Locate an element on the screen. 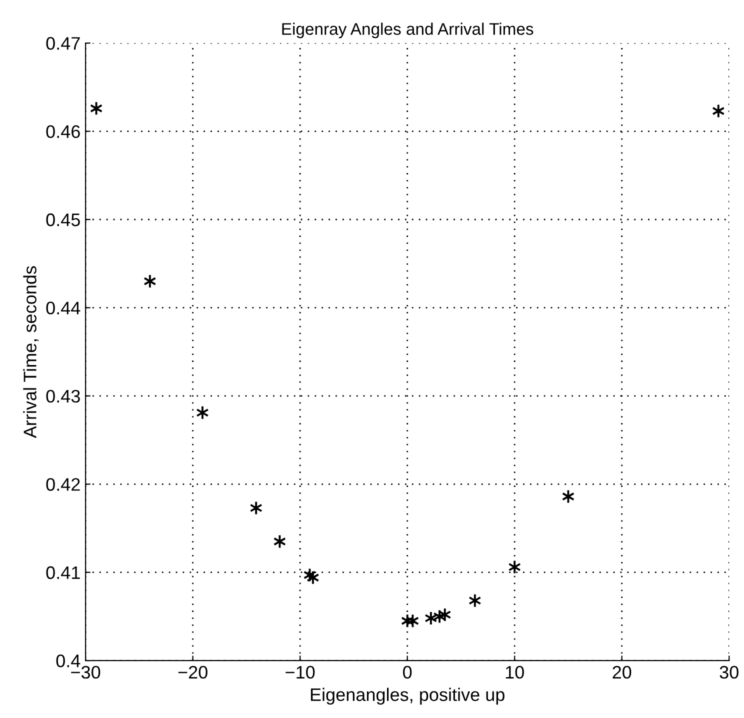 Image resolution: width=744 pixels, height=718 pixels. x-tick-label: −30 is located at coordinates (85, 672).